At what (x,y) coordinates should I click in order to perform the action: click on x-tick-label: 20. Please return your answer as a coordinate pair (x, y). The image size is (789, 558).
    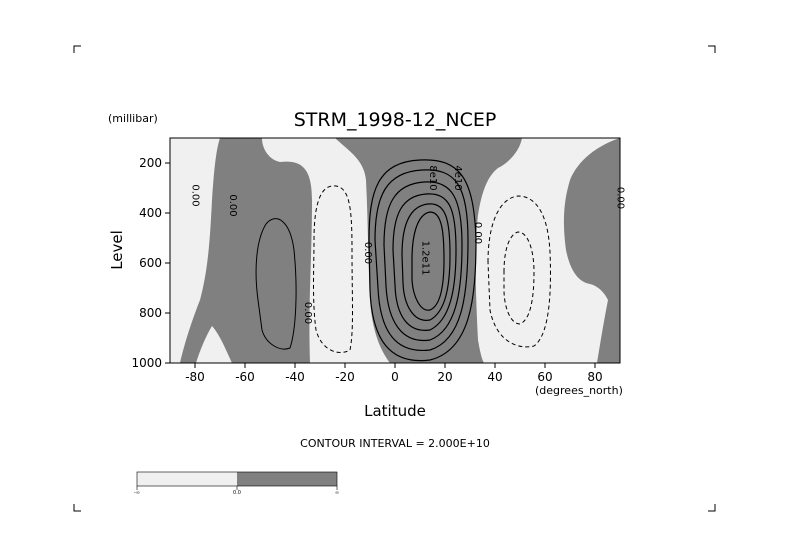
    Looking at the image, I should click on (444, 377).